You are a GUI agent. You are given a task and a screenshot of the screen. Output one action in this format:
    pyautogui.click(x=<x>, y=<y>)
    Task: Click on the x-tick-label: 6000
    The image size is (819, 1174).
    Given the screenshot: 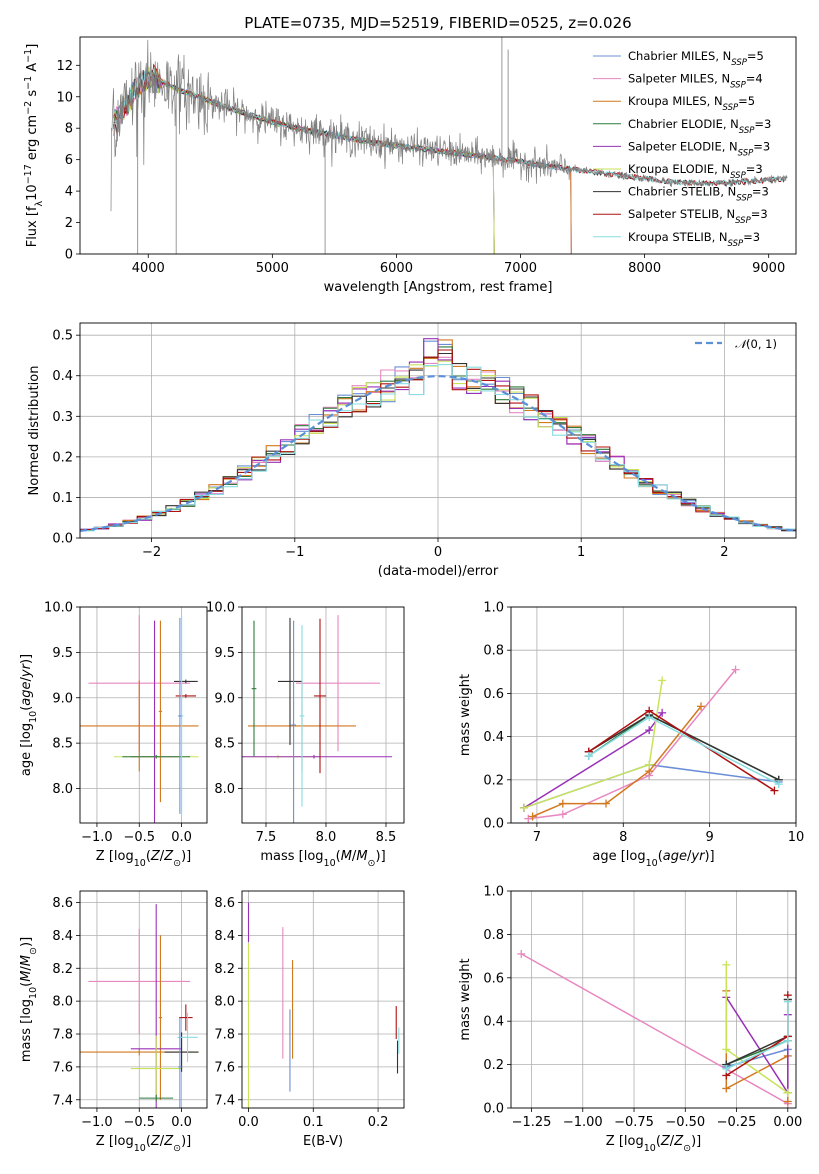 What is the action you would take?
    pyautogui.click(x=396, y=268)
    